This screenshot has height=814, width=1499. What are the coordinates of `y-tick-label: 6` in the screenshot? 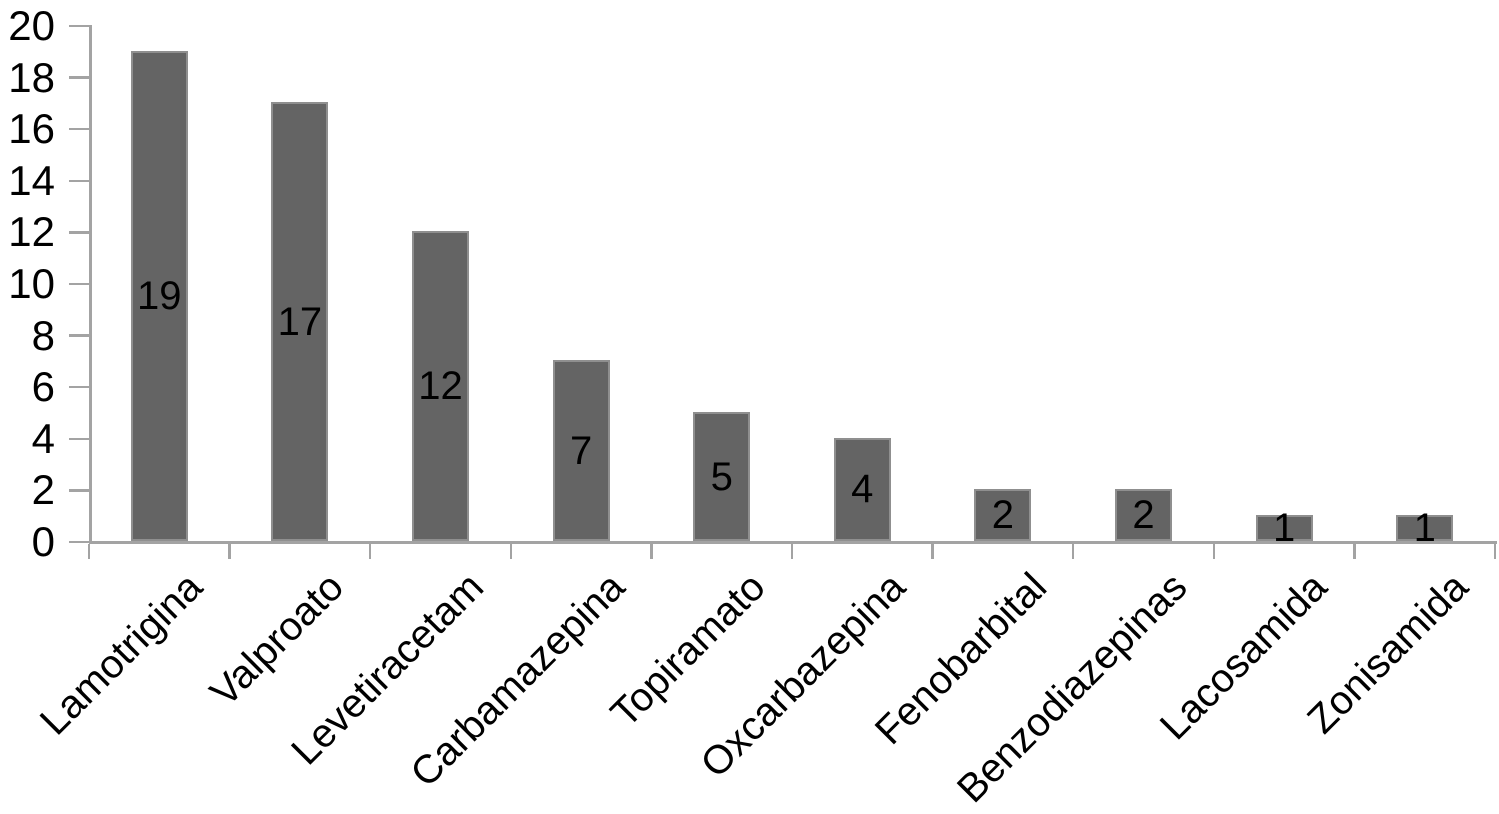 It's located at (43, 387).